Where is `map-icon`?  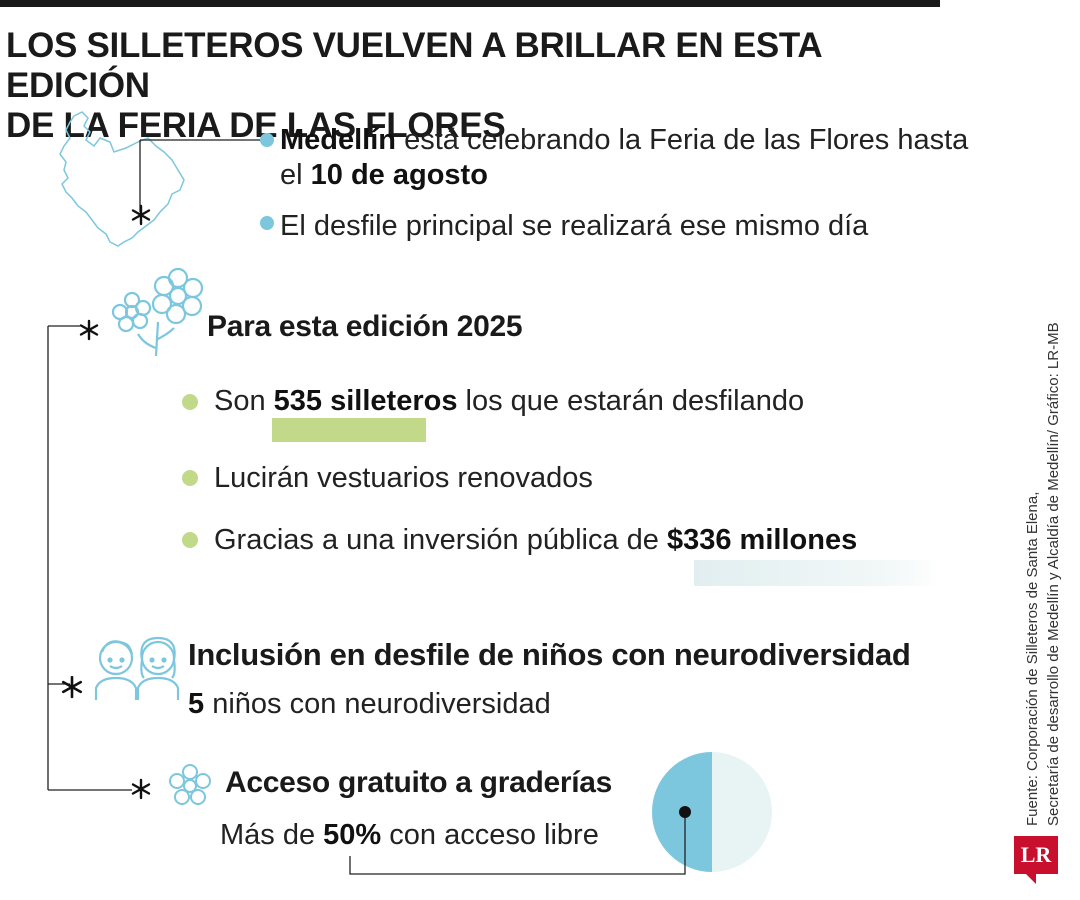
map-icon is located at coordinates (122, 179).